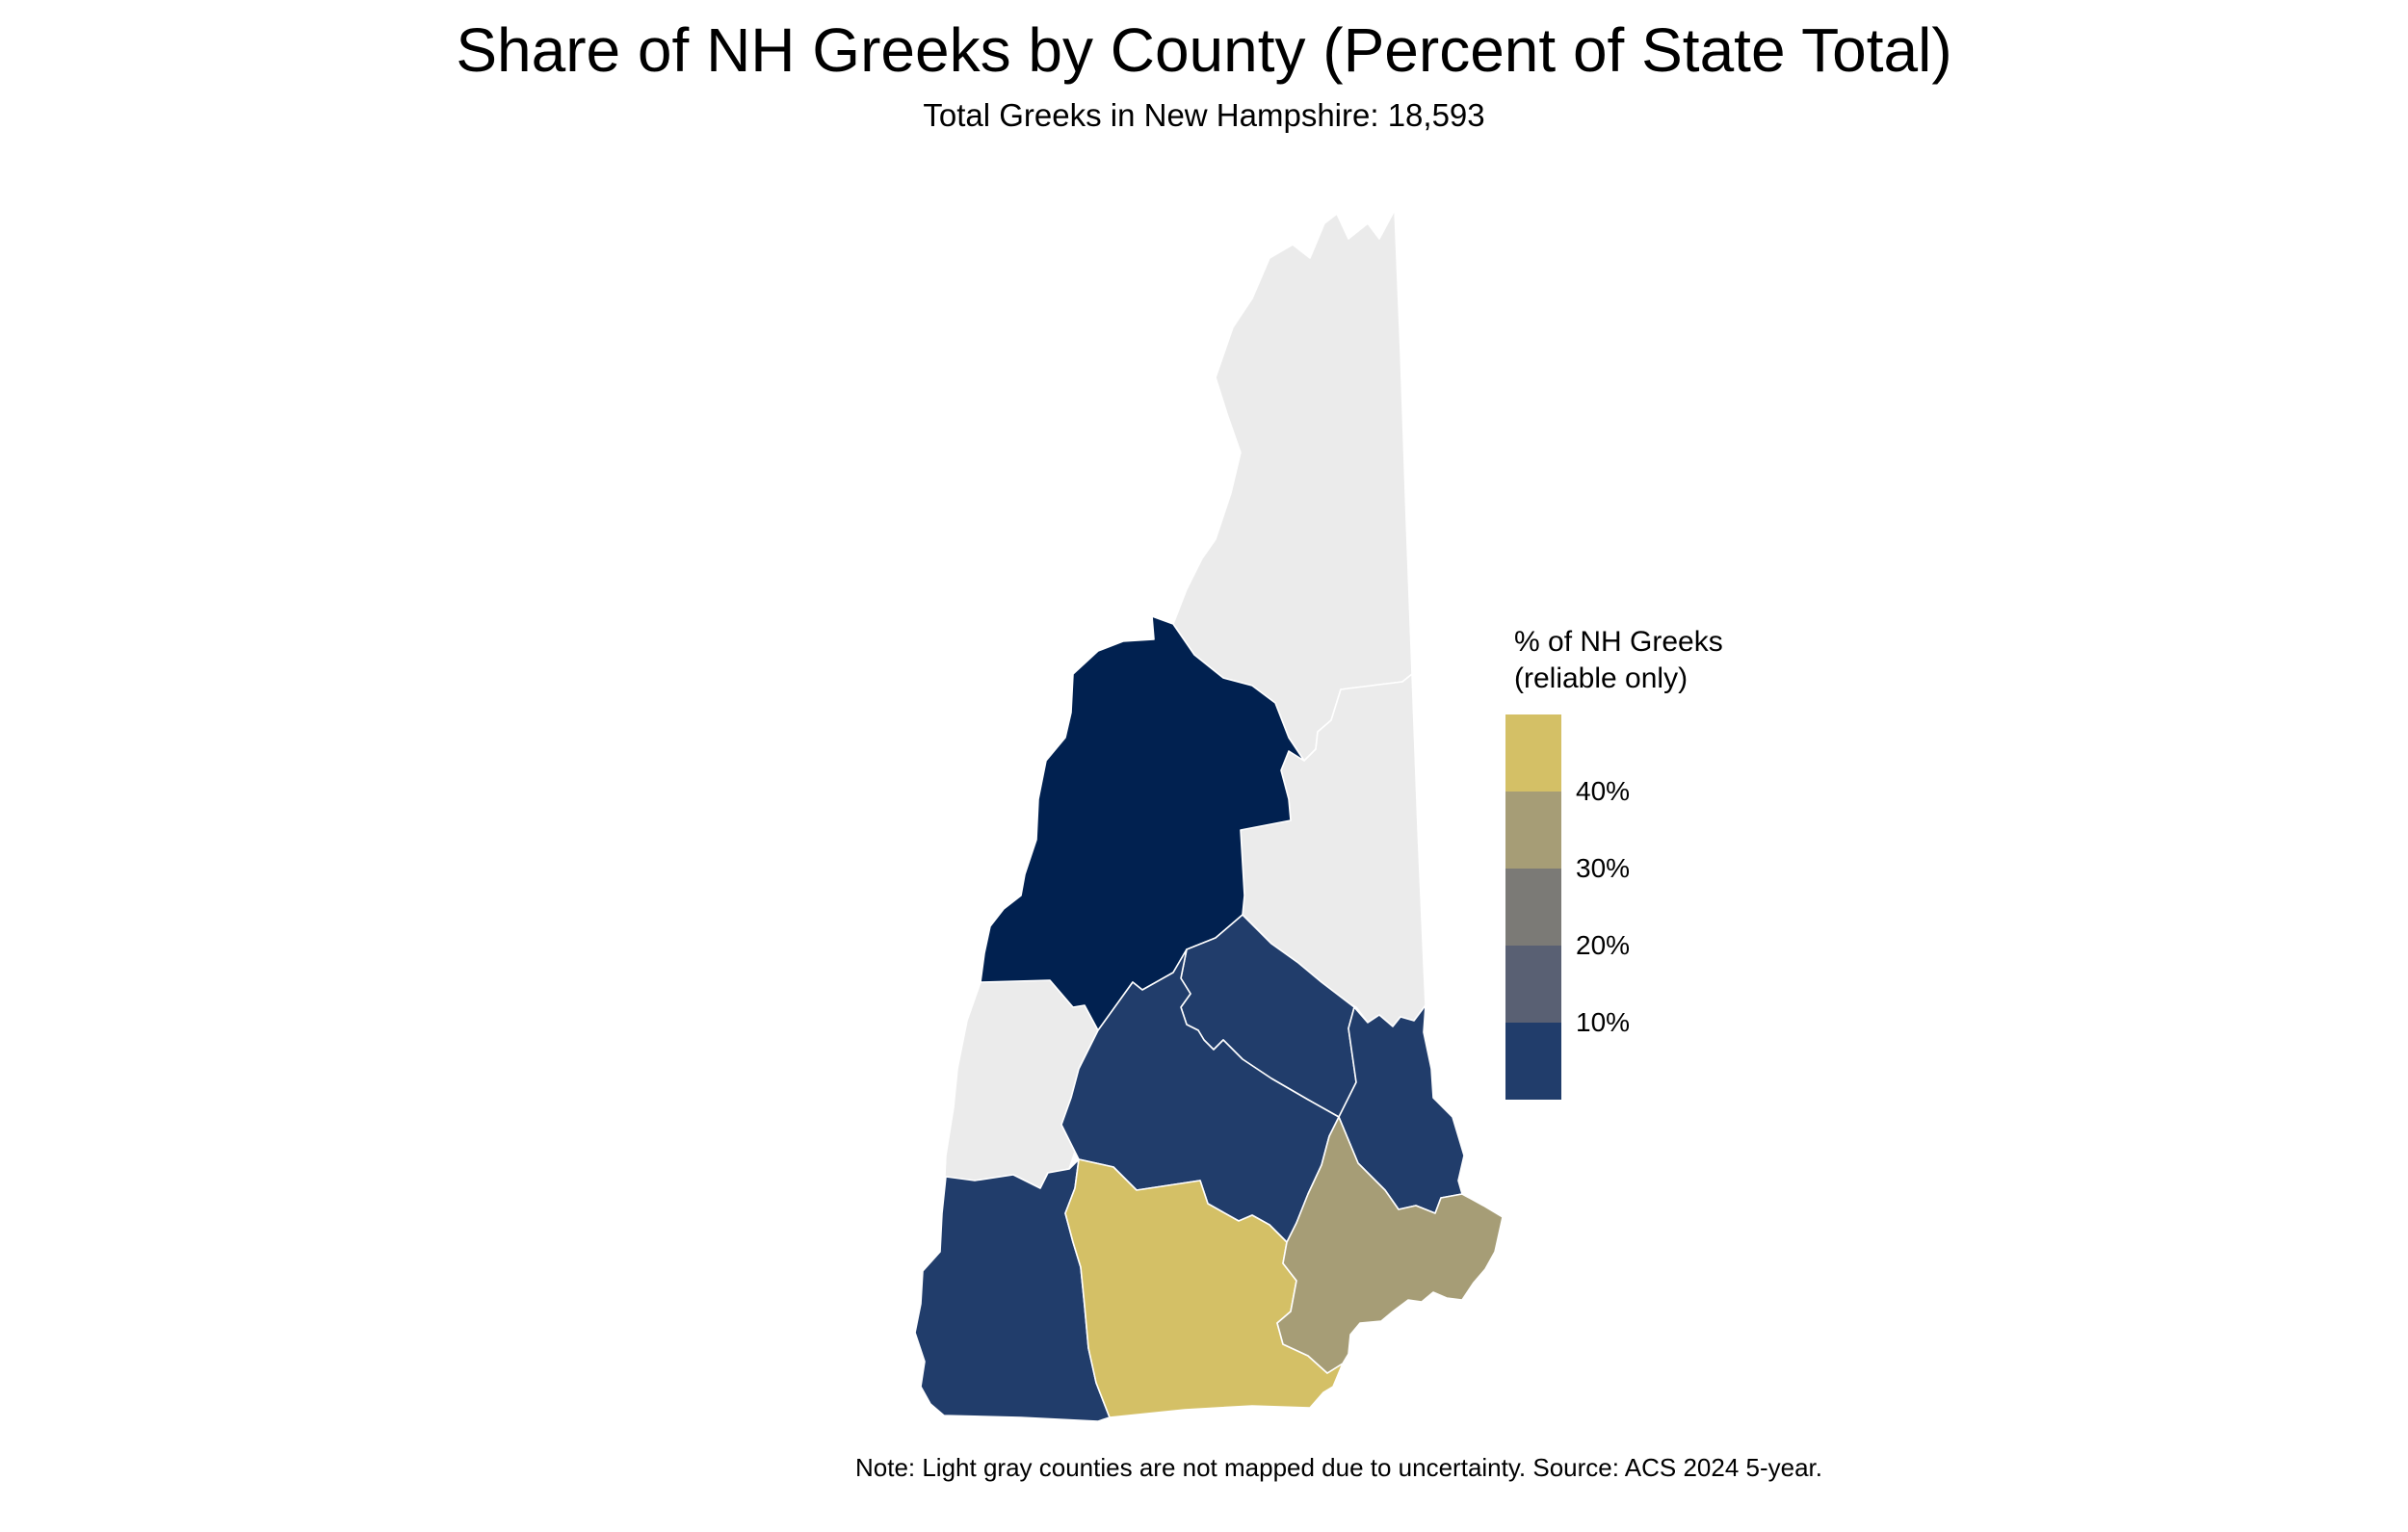 Image resolution: width=2408 pixels, height=1532 pixels. Describe the element at coordinates (1603, 791) in the screenshot. I see `legend-tick-label: 40%` at that location.